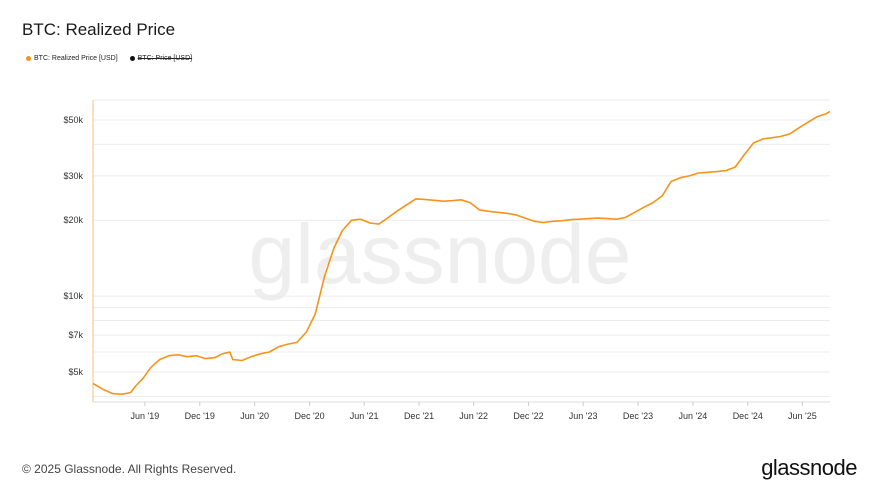 This screenshot has width=879, height=495. What do you see at coordinates (309, 416) in the screenshot?
I see `x-tick-label: Dec '20` at bounding box center [309, 416].